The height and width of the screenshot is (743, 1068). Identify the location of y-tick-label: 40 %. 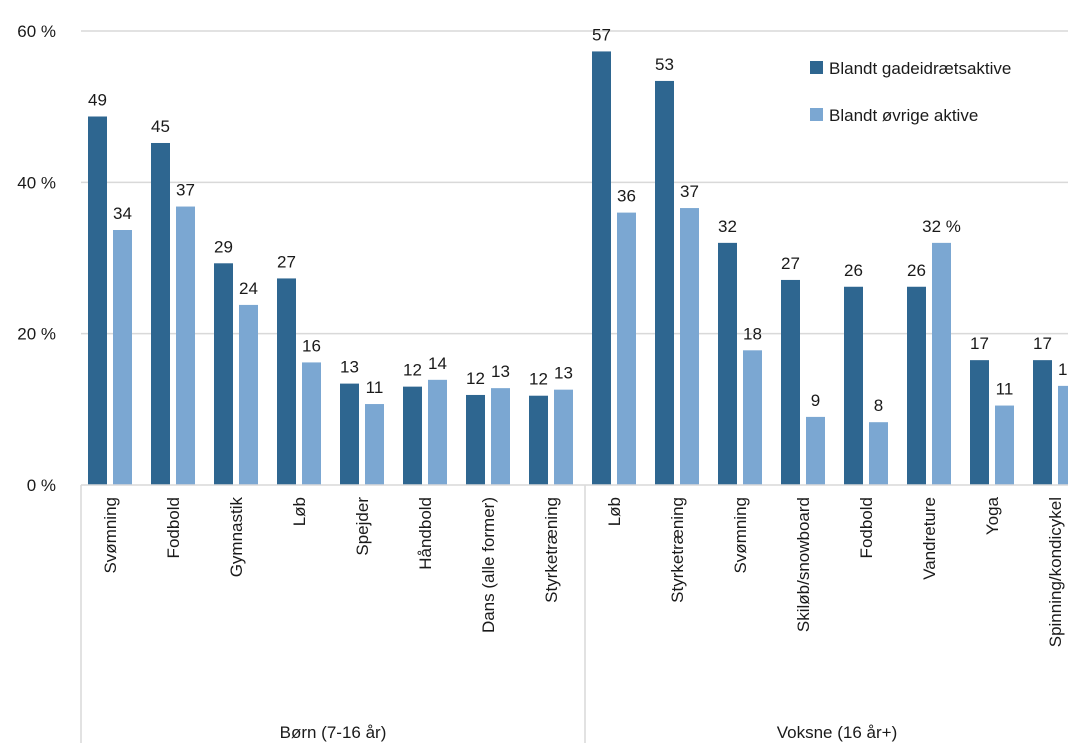
(36, 182).